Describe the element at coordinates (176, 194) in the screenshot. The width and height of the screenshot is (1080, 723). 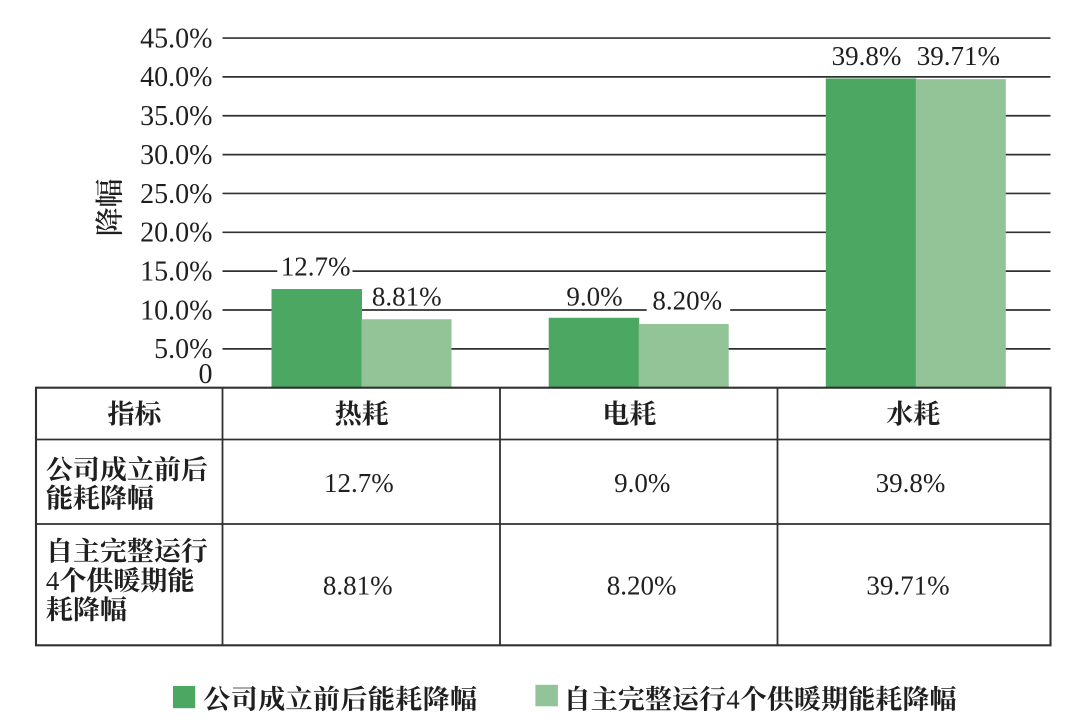
I see `svg-text: 25.0%` at that location.